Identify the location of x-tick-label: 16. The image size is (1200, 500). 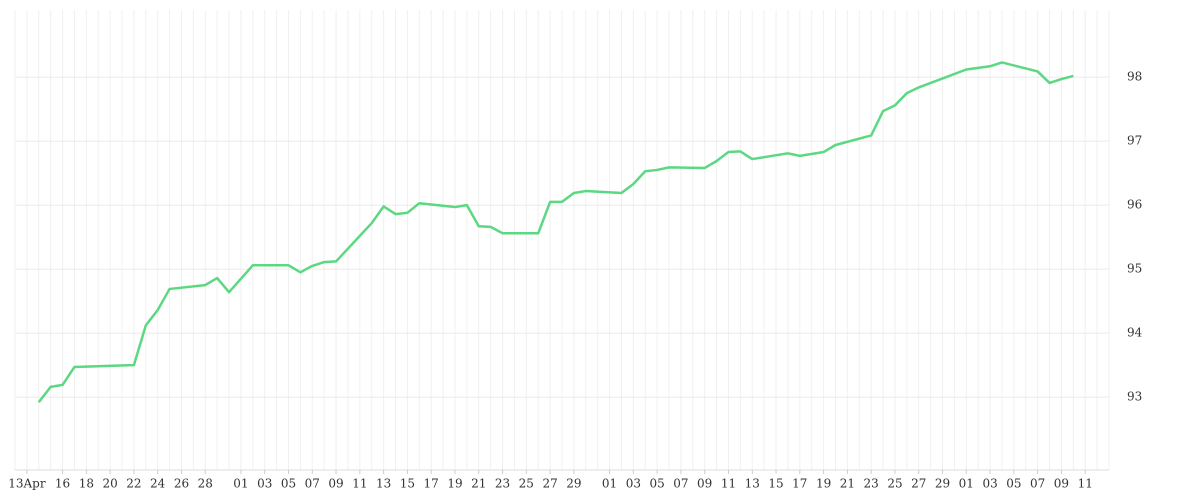
(62, 484).